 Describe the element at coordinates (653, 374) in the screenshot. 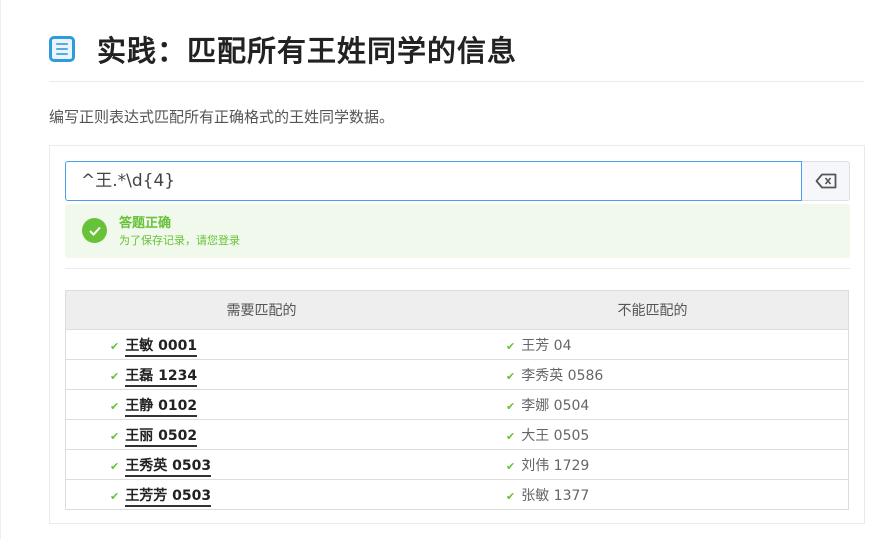

I see `nomatch-cell: ✔ 李秀英 0586` at that location.